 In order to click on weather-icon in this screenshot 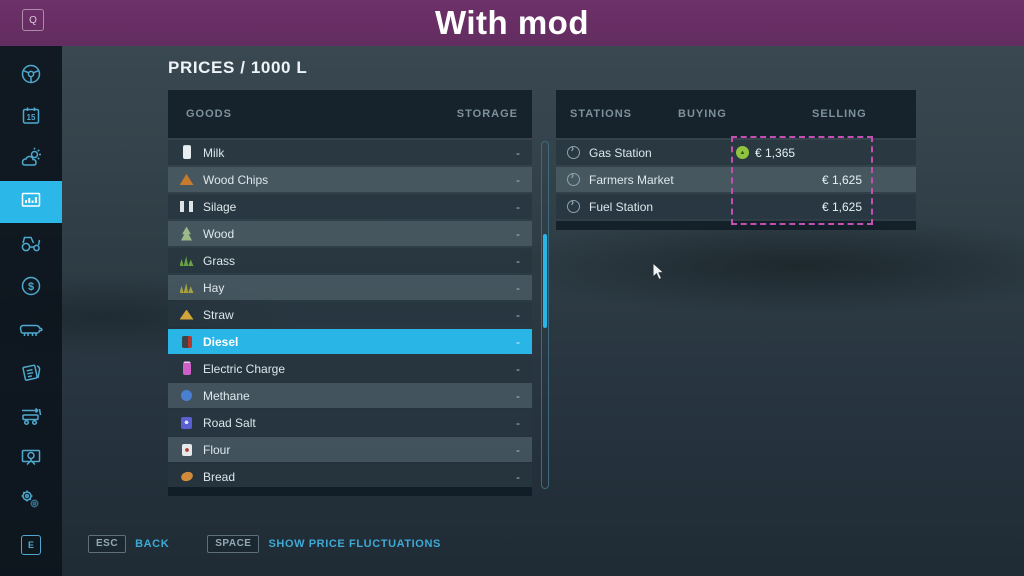, I will do `click(31, 160)`.